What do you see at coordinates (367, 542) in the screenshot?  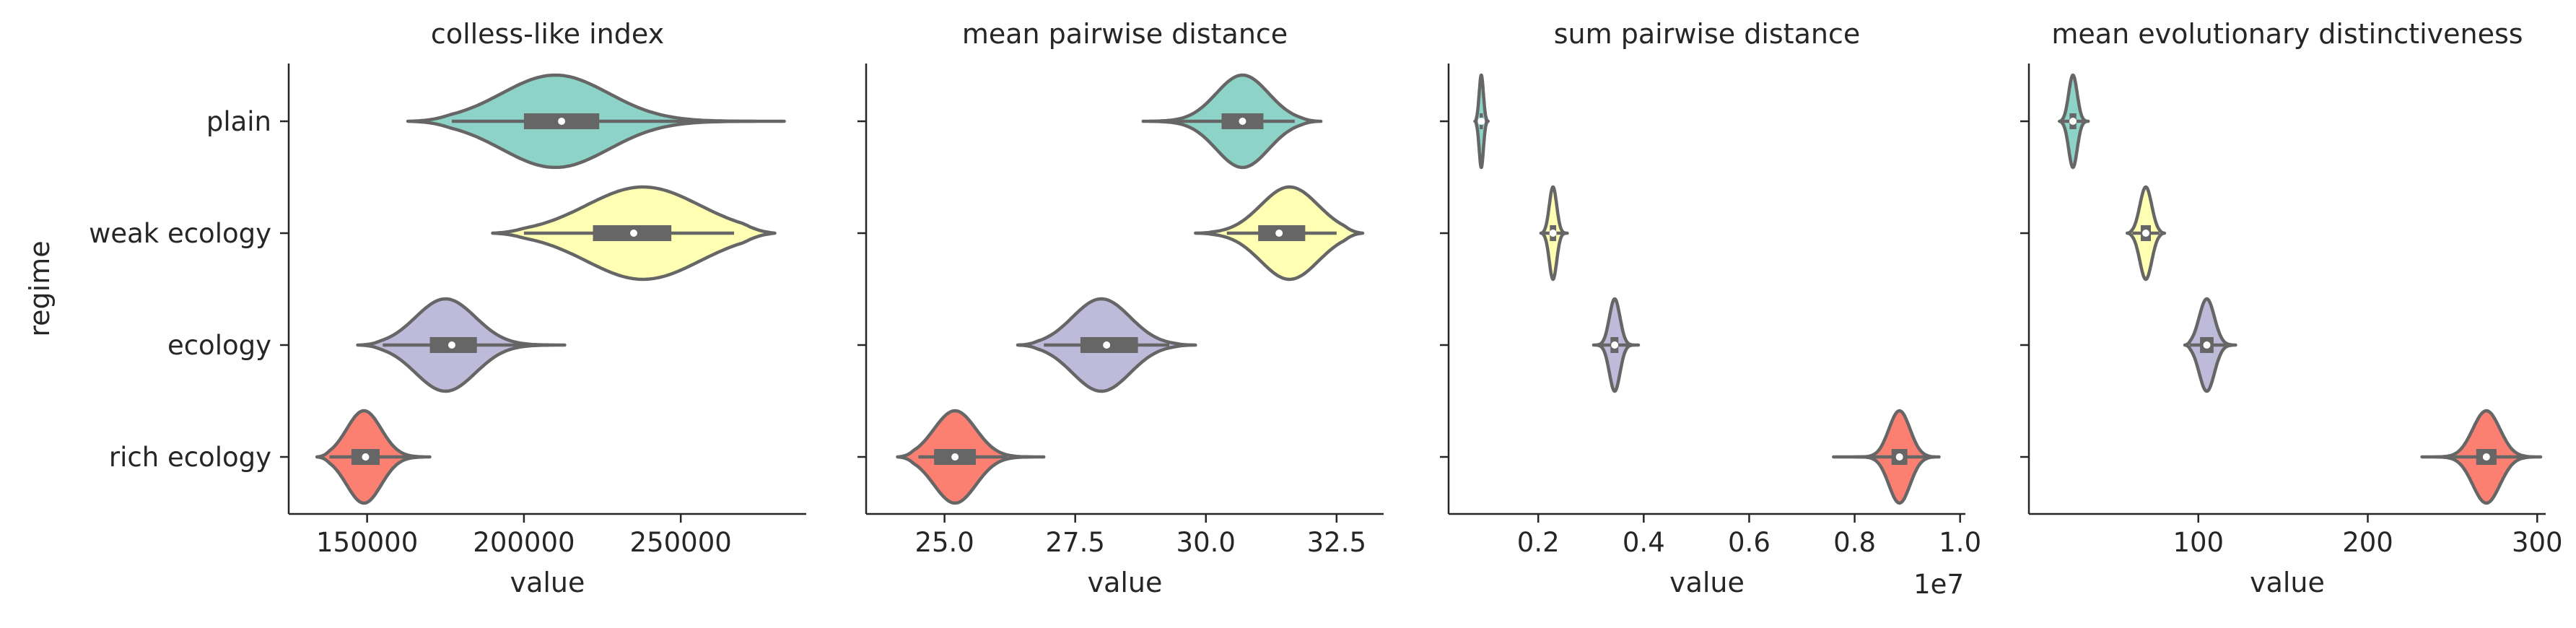 I see `x-tick-label: 150000` at bounding box center [367, 542].